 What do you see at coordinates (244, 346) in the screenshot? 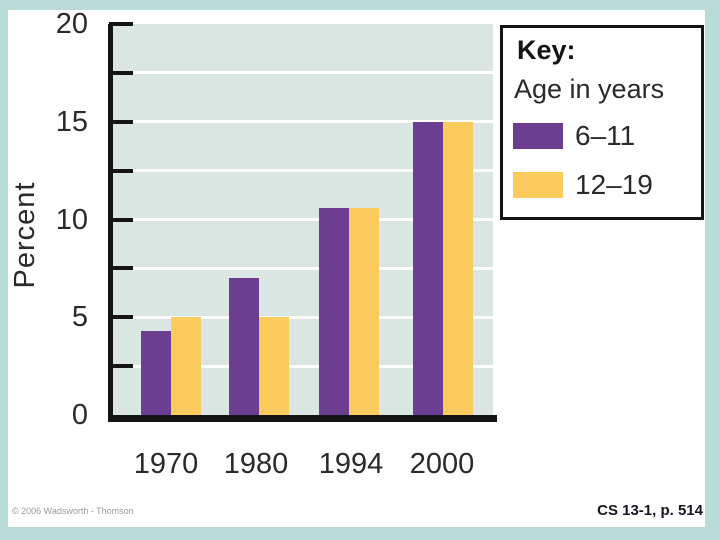
I see `bar-1980-6–11` at bounding box center [244, 346].